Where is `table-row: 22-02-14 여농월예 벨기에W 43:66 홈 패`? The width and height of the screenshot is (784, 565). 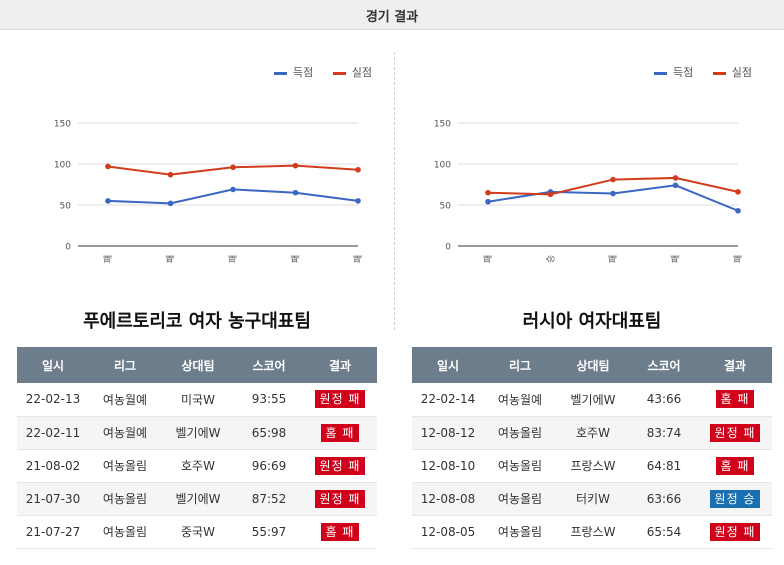 table-row: 22-02-14 여농월예 벨기에W 43:66 홈 패 is located at coordinates (592, 400).